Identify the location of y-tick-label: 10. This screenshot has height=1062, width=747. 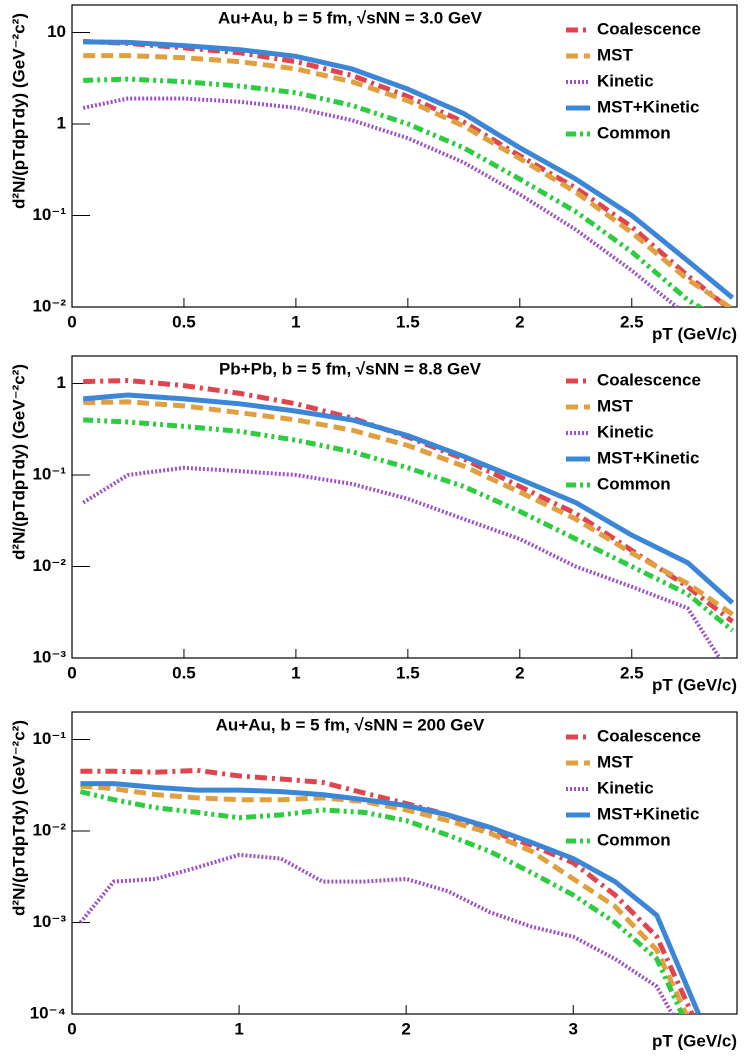
(56, 31).